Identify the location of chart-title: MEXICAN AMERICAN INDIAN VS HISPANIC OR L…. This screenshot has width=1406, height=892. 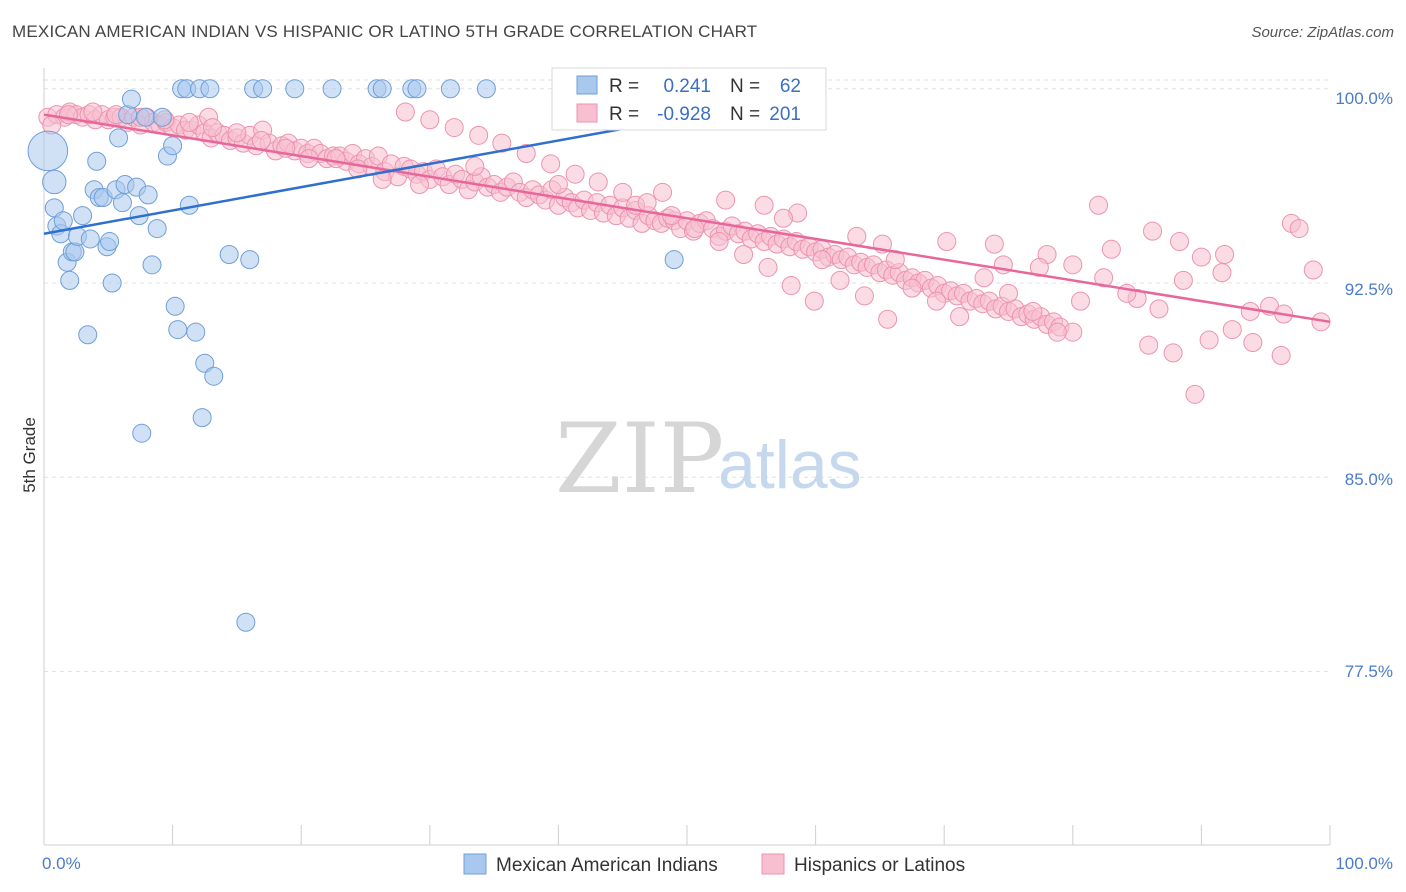
(385, 31).